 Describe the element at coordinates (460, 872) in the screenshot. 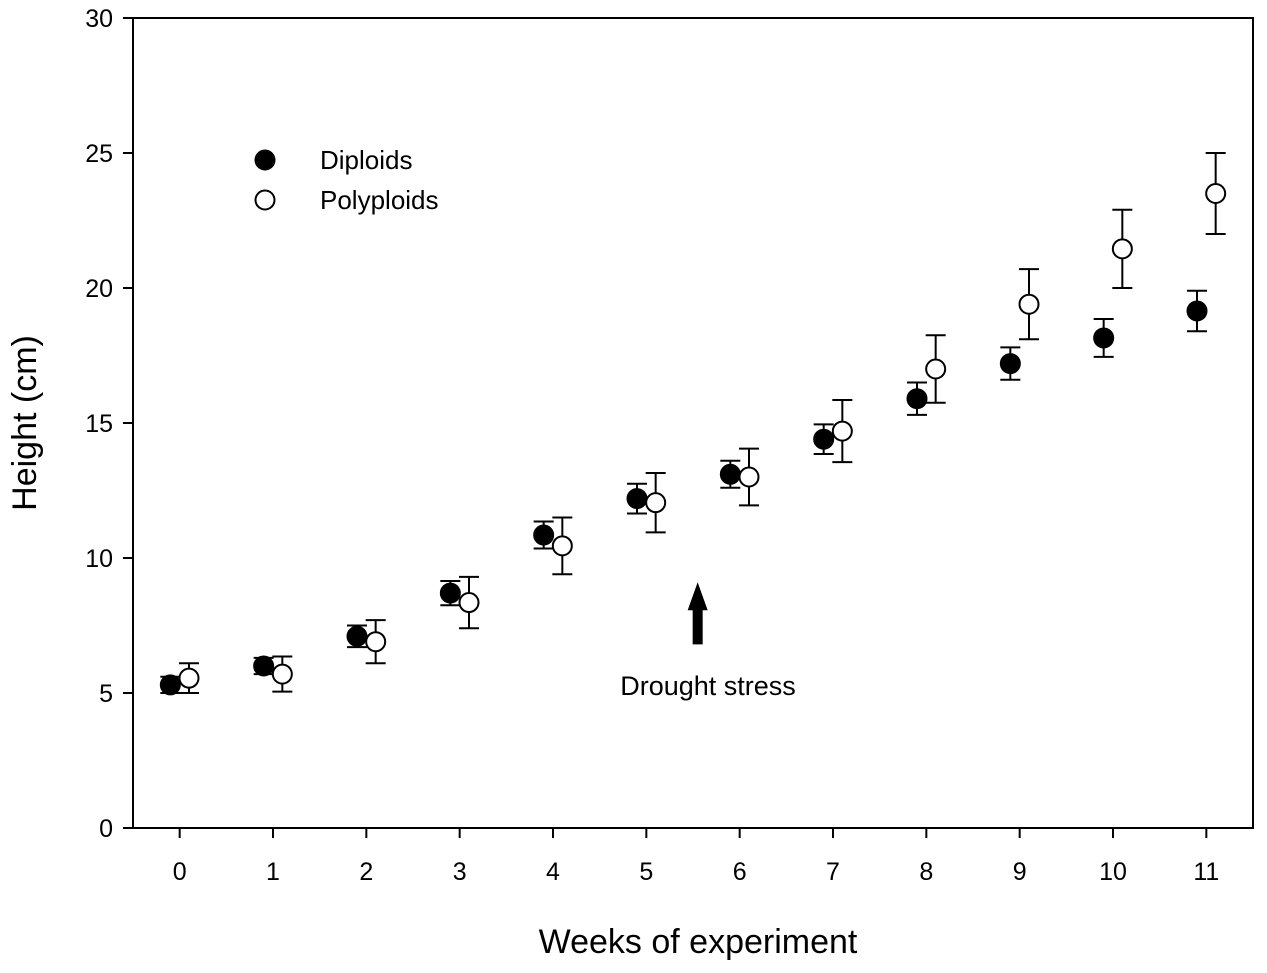

I see `x-tick-label: 3` at that location.